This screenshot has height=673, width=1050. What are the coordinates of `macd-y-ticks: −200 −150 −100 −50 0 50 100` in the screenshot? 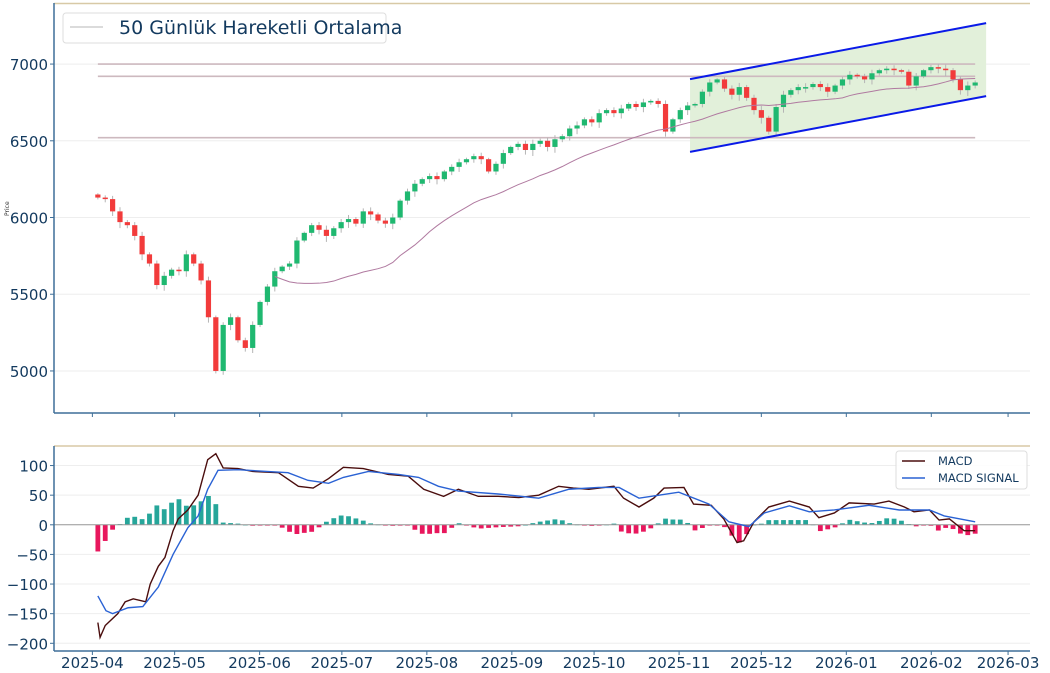 It's located at (30, 555).